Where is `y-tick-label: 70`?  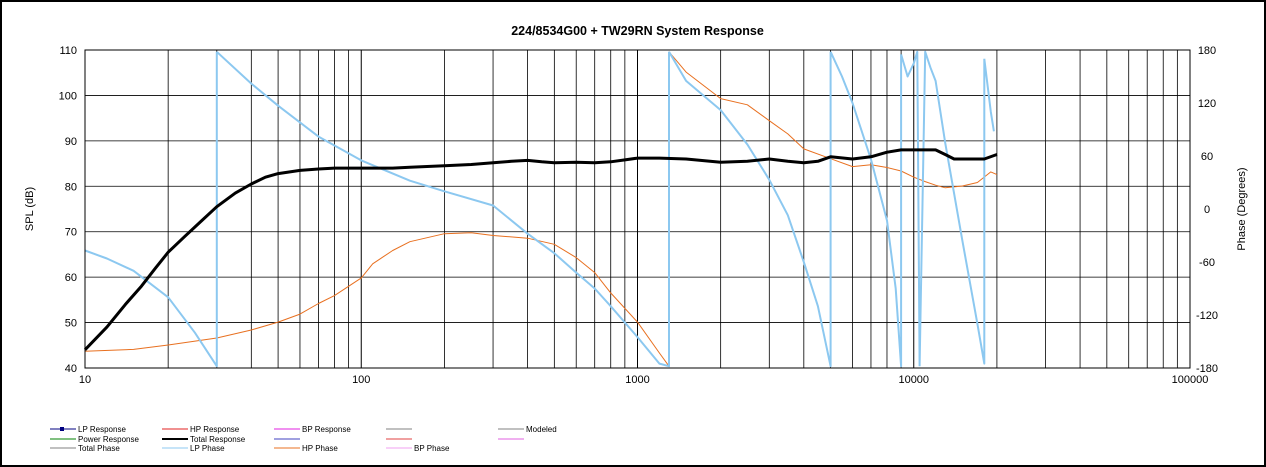
y-tick-label: 70 is located at coordinates (71, 233).